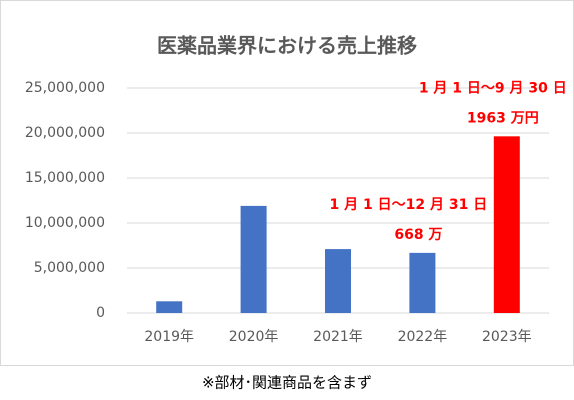 The image size is (574, 400). Describe the element at coordinates (493, 88) in the screenshot. I see `annotation: 1 月 1 日～9 月 30 日` at that location.